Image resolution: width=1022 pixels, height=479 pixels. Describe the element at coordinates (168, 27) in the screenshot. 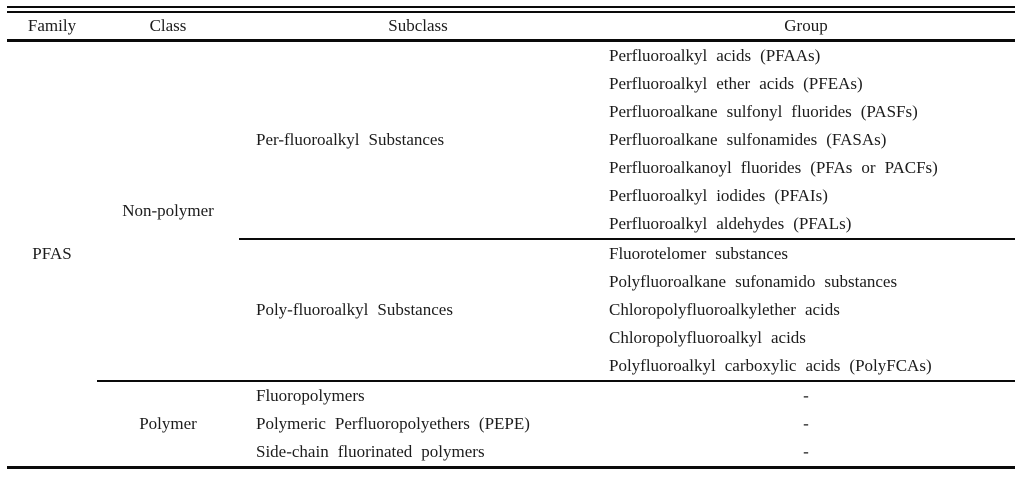

I see `header-class: Class` at that location.